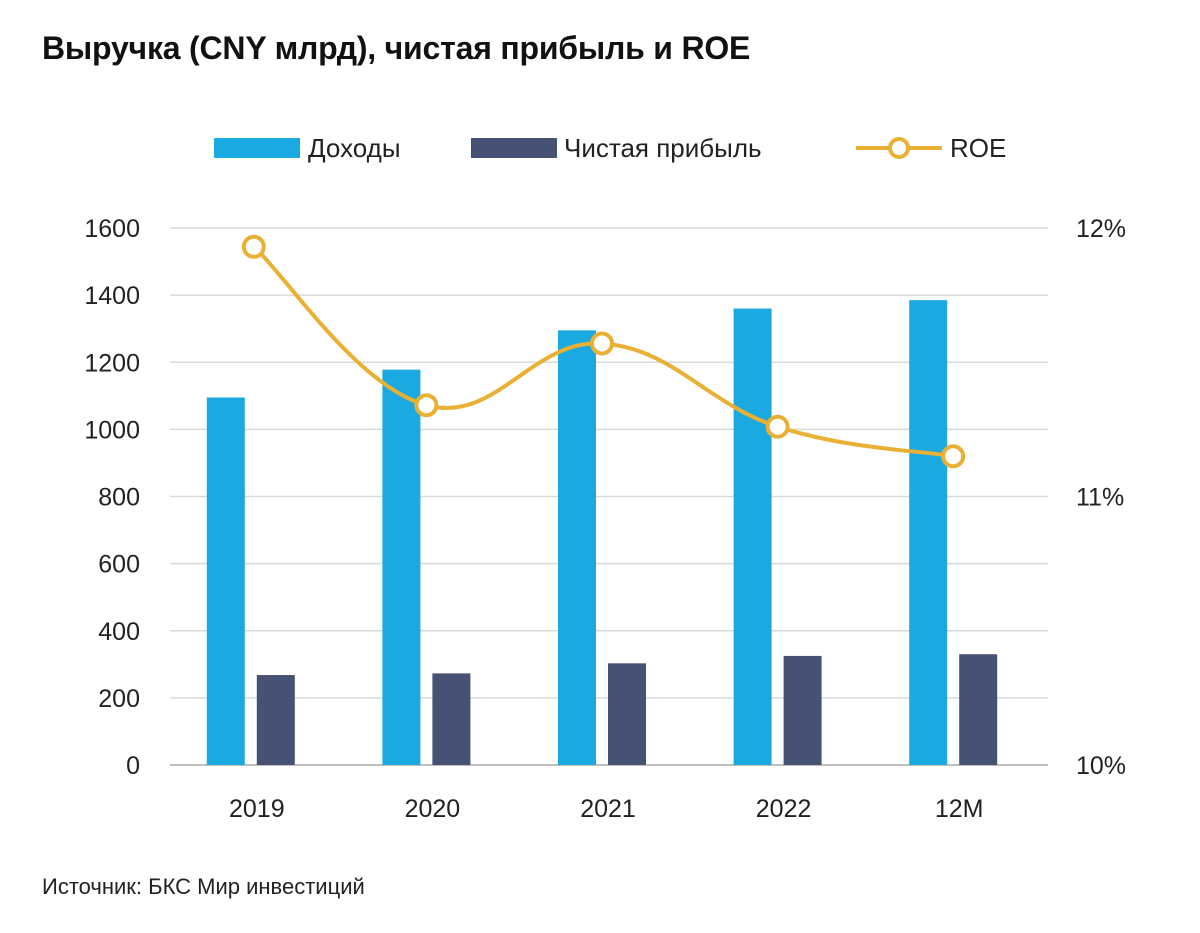  Describe the element at coordinates (959, 809) in the screenshot. I see `x-tick-label: 12M` at that location.